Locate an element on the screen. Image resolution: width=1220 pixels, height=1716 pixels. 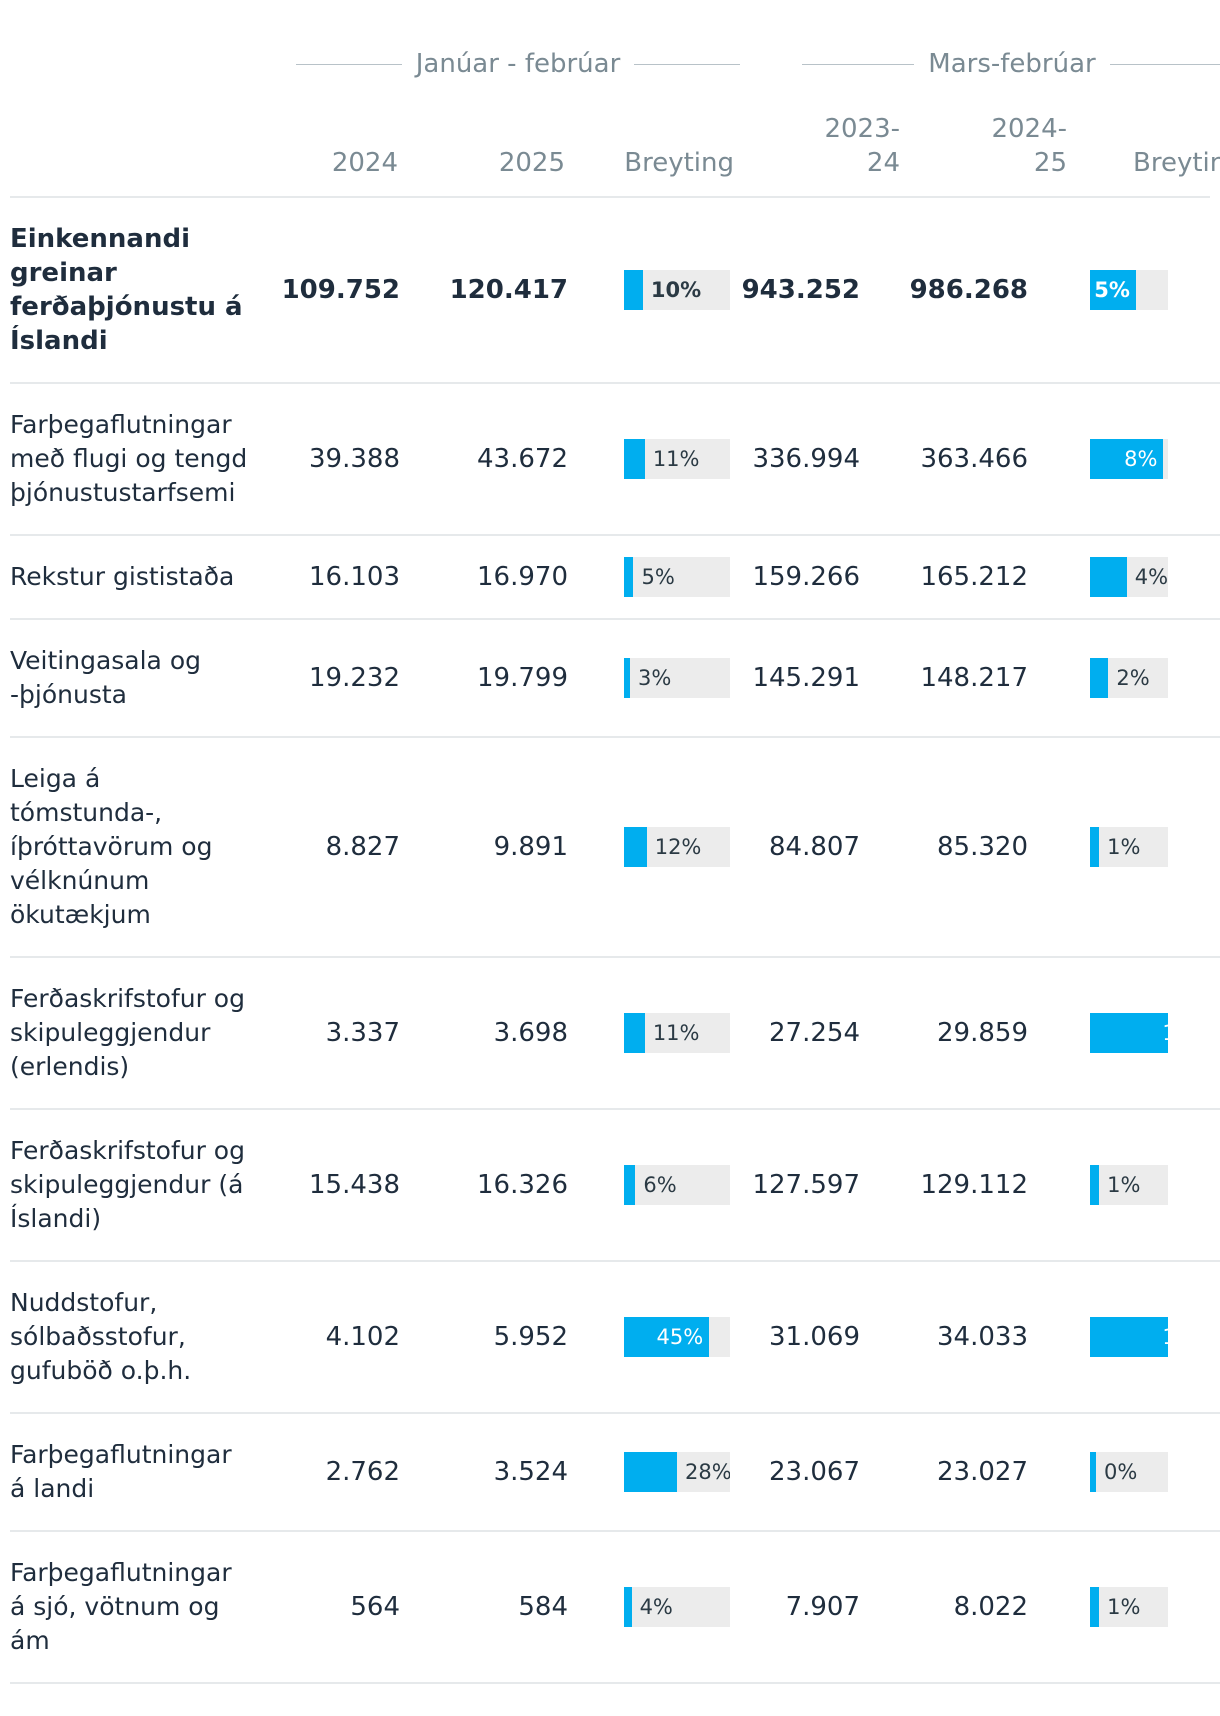
change-bar: 0% is located at coordinates (1129, 1472).